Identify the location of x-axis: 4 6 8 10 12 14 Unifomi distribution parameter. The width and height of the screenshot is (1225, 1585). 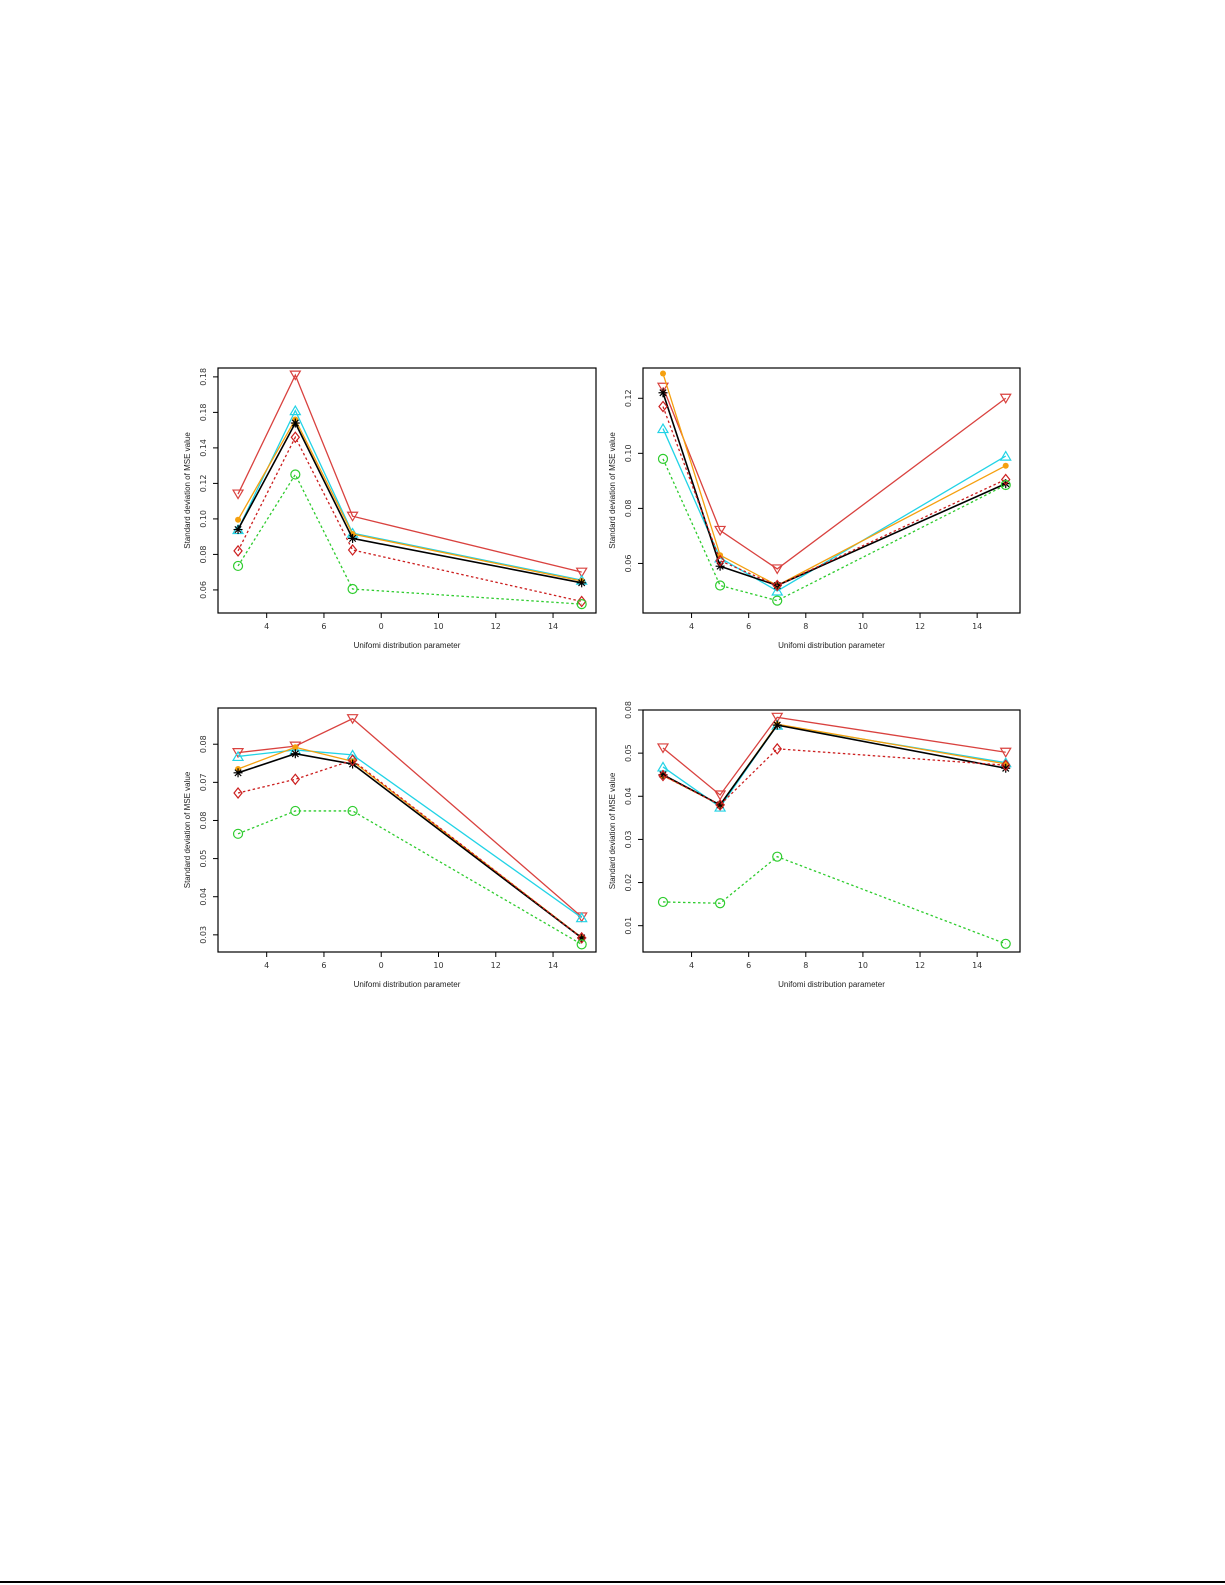
(835, 970).